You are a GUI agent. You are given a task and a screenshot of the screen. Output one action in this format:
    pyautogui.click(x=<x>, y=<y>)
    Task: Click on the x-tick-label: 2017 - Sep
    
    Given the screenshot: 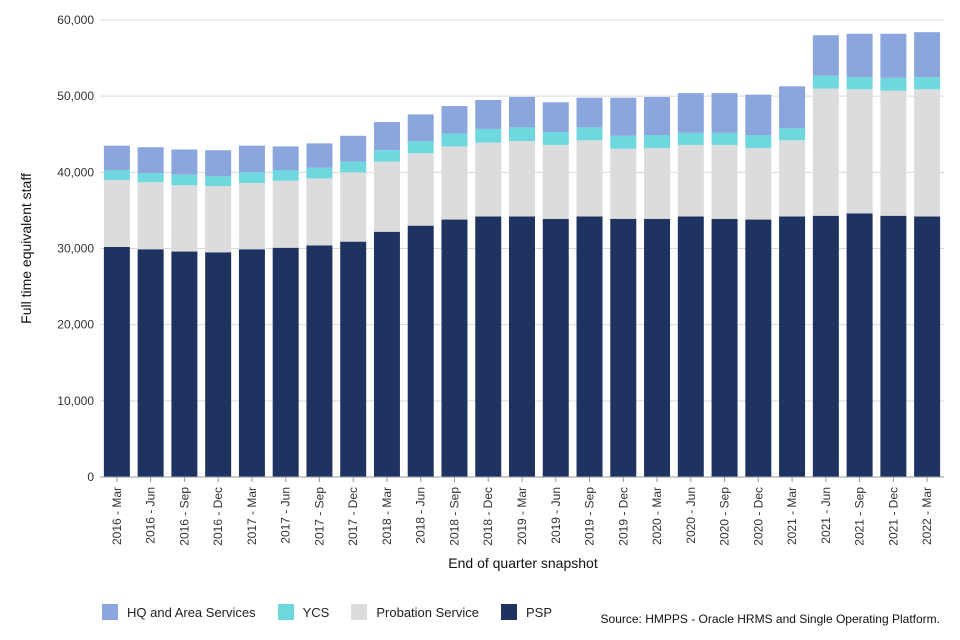 What is the action you would take?
    pyautogui.click(x=319, y=516)
    